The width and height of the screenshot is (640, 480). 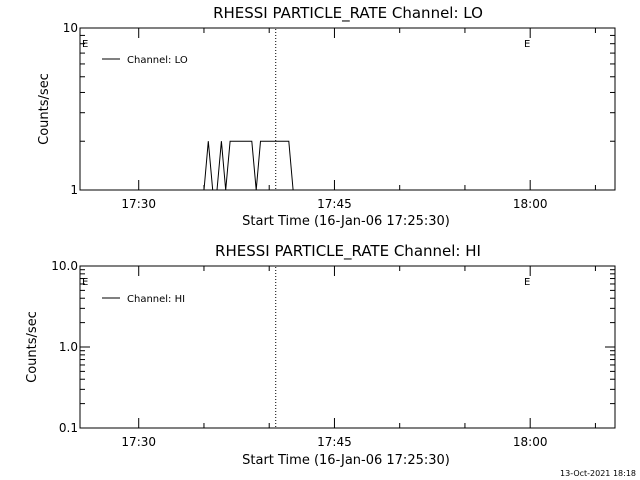 What do you see at coordinates (156, 299) in the screenshot?
I see `panel-hi-legend-label: Channel: HI` at bounding box center [156, 299].